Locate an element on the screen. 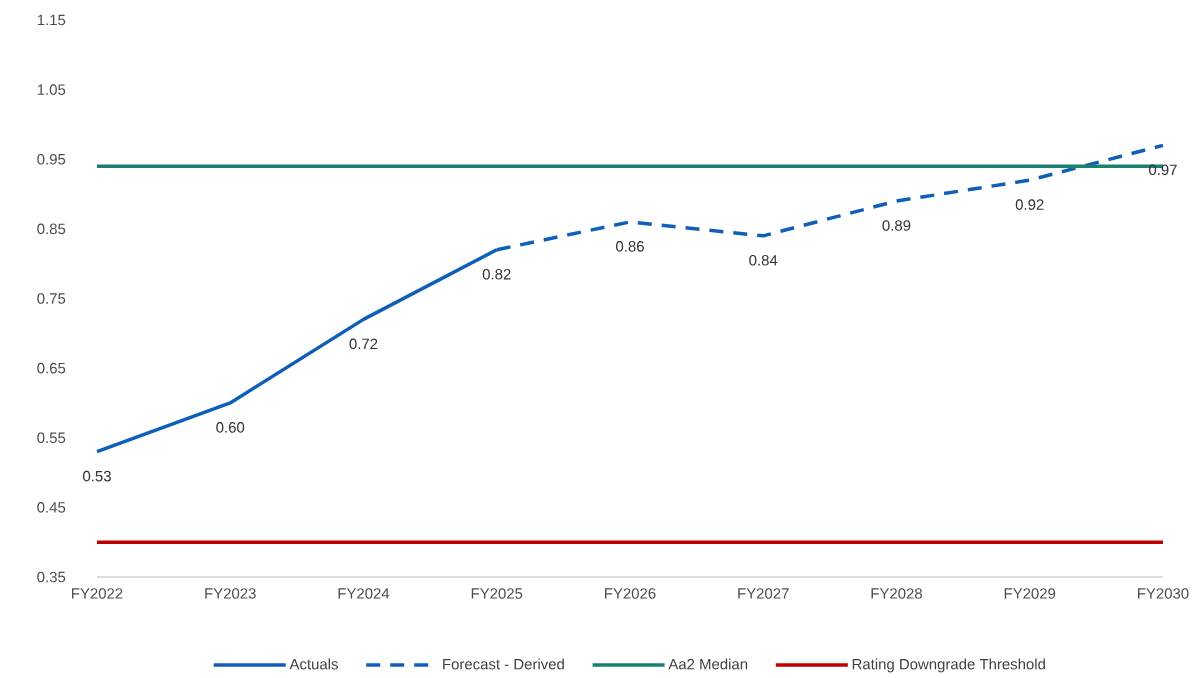  x-tick-label: FY2023 is located at coordinates (230, 593).